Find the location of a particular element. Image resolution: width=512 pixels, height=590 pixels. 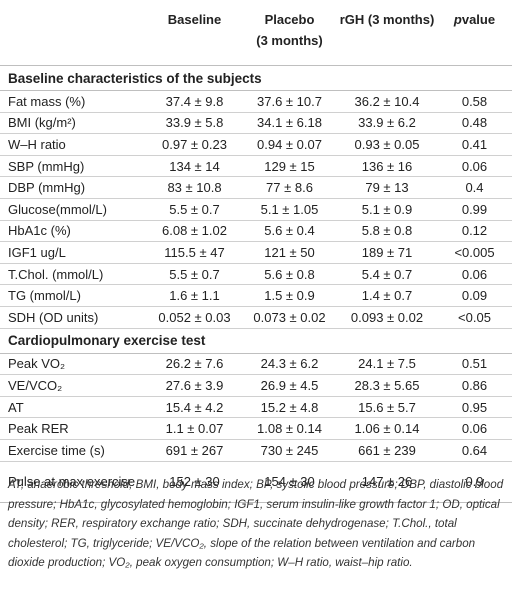

table-row: SBP (mmHg) 134 ± 14 129 ± 15 136 ± 16 0.06 is located at coordinates (256, 166).